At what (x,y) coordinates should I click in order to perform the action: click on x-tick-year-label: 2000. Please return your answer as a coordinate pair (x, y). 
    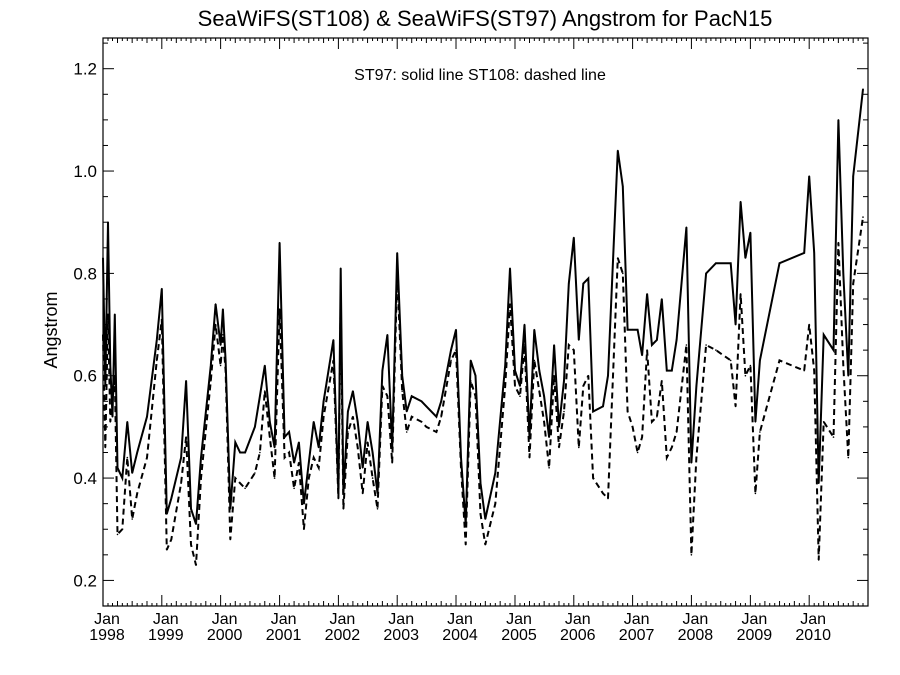
    Looking at the image, I should click on (225, 635).